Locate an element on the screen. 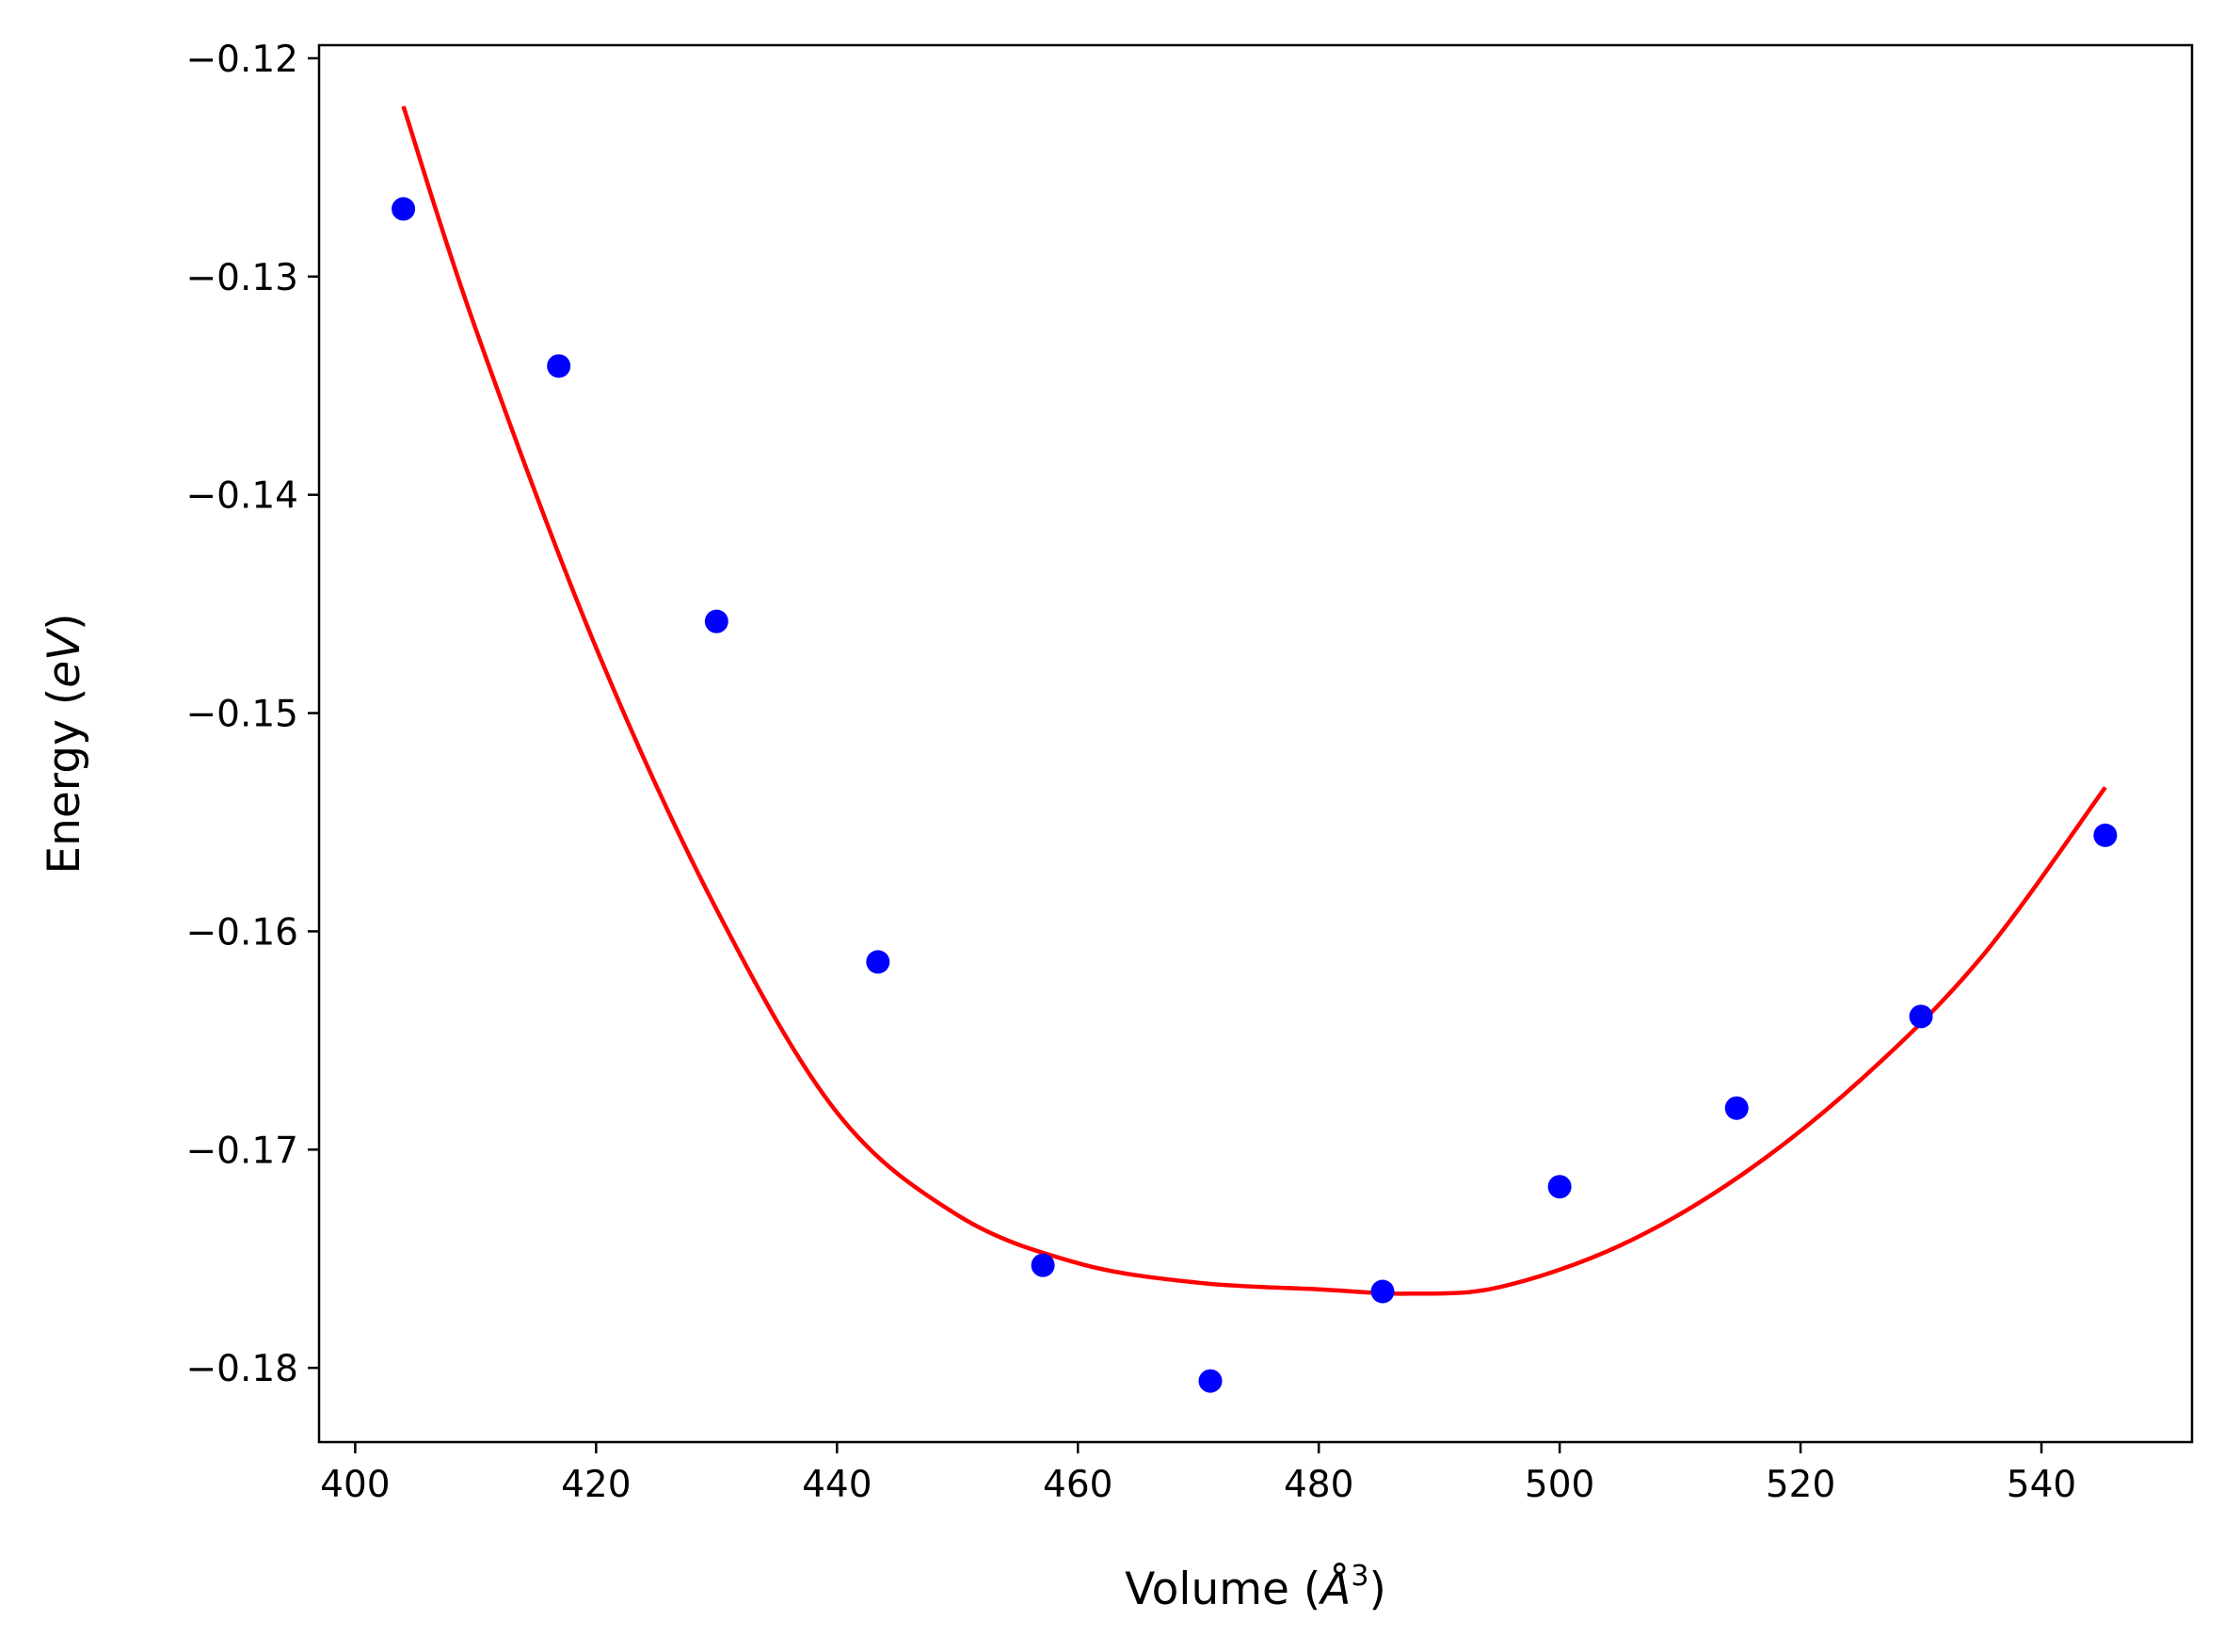 The image size is (2224, 1652). x-tick-label: 480 is located at coordinates (1318, 1485).